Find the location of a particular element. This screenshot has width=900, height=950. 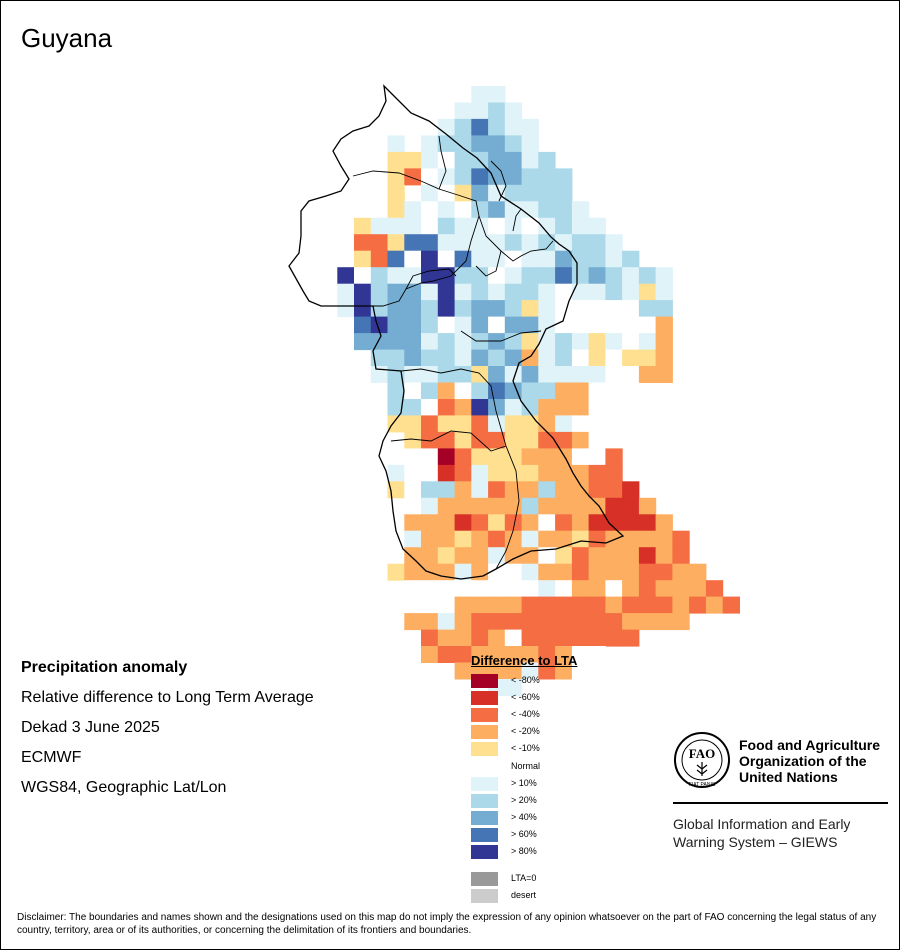

region-line is located at coordinates (448, 441).